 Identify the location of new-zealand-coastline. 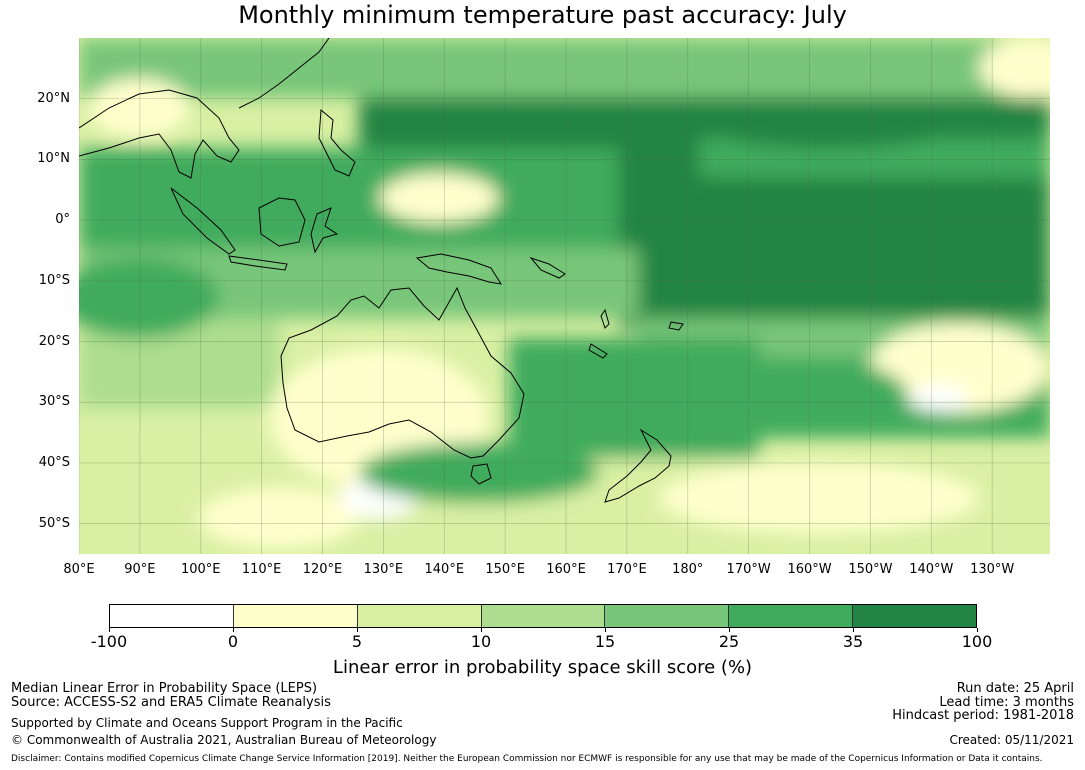
(638, 465).